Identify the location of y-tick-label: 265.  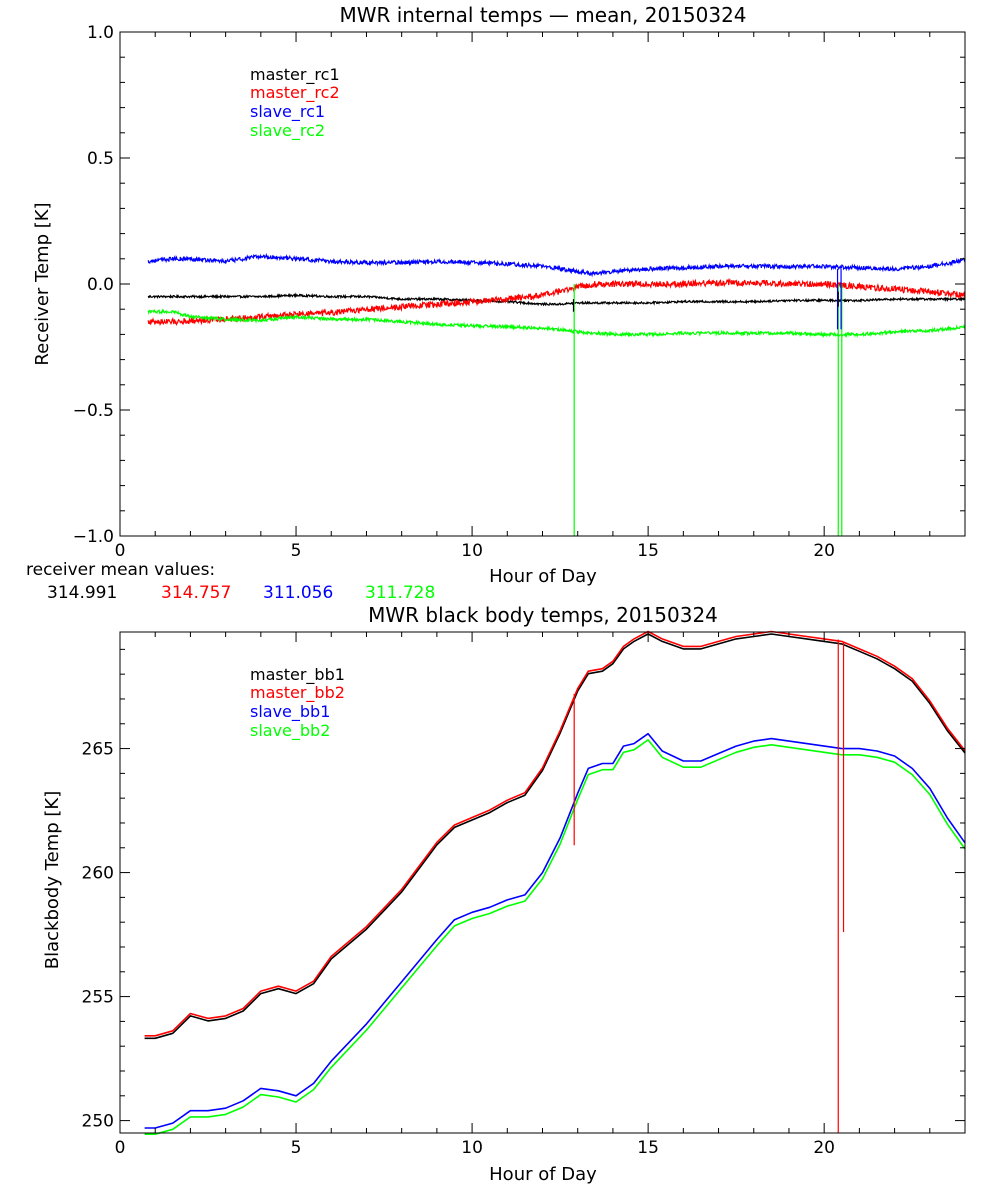
(98, 750).